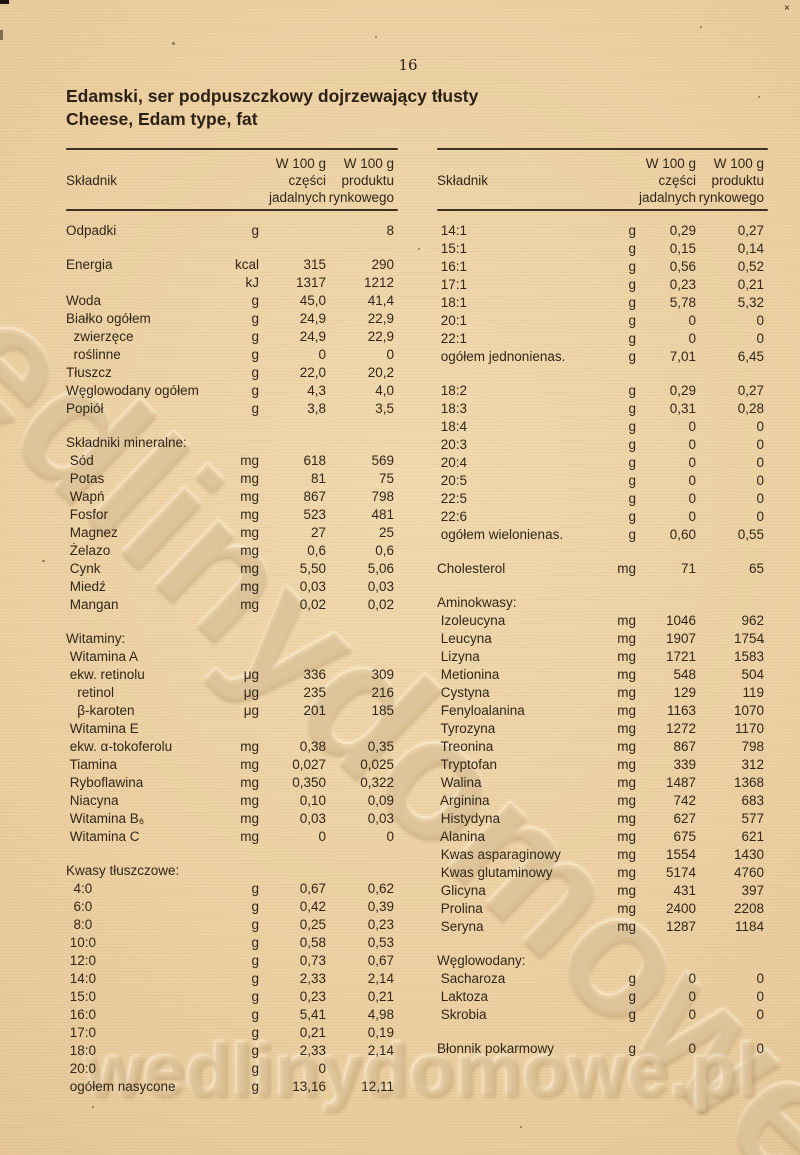  I want to click on row-label: β-karoten, so click(100, 710).